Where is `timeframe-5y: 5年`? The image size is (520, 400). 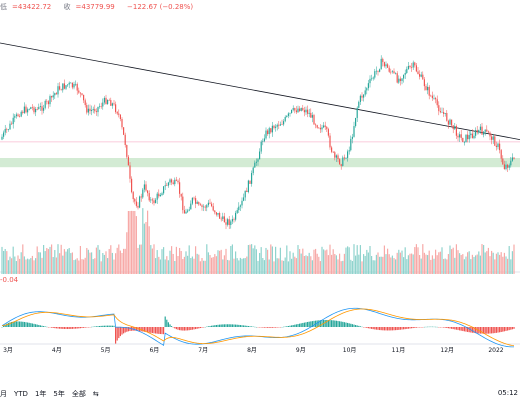 timeframe-5y: 5年 is located at coordinates (59, 393).